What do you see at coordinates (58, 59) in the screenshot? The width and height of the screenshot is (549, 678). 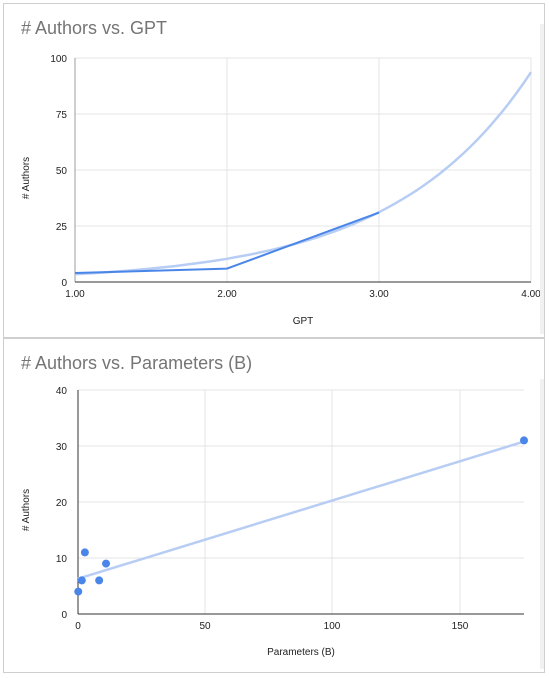 I see `y-tick-label: 100` at bounding box center [58, 59].